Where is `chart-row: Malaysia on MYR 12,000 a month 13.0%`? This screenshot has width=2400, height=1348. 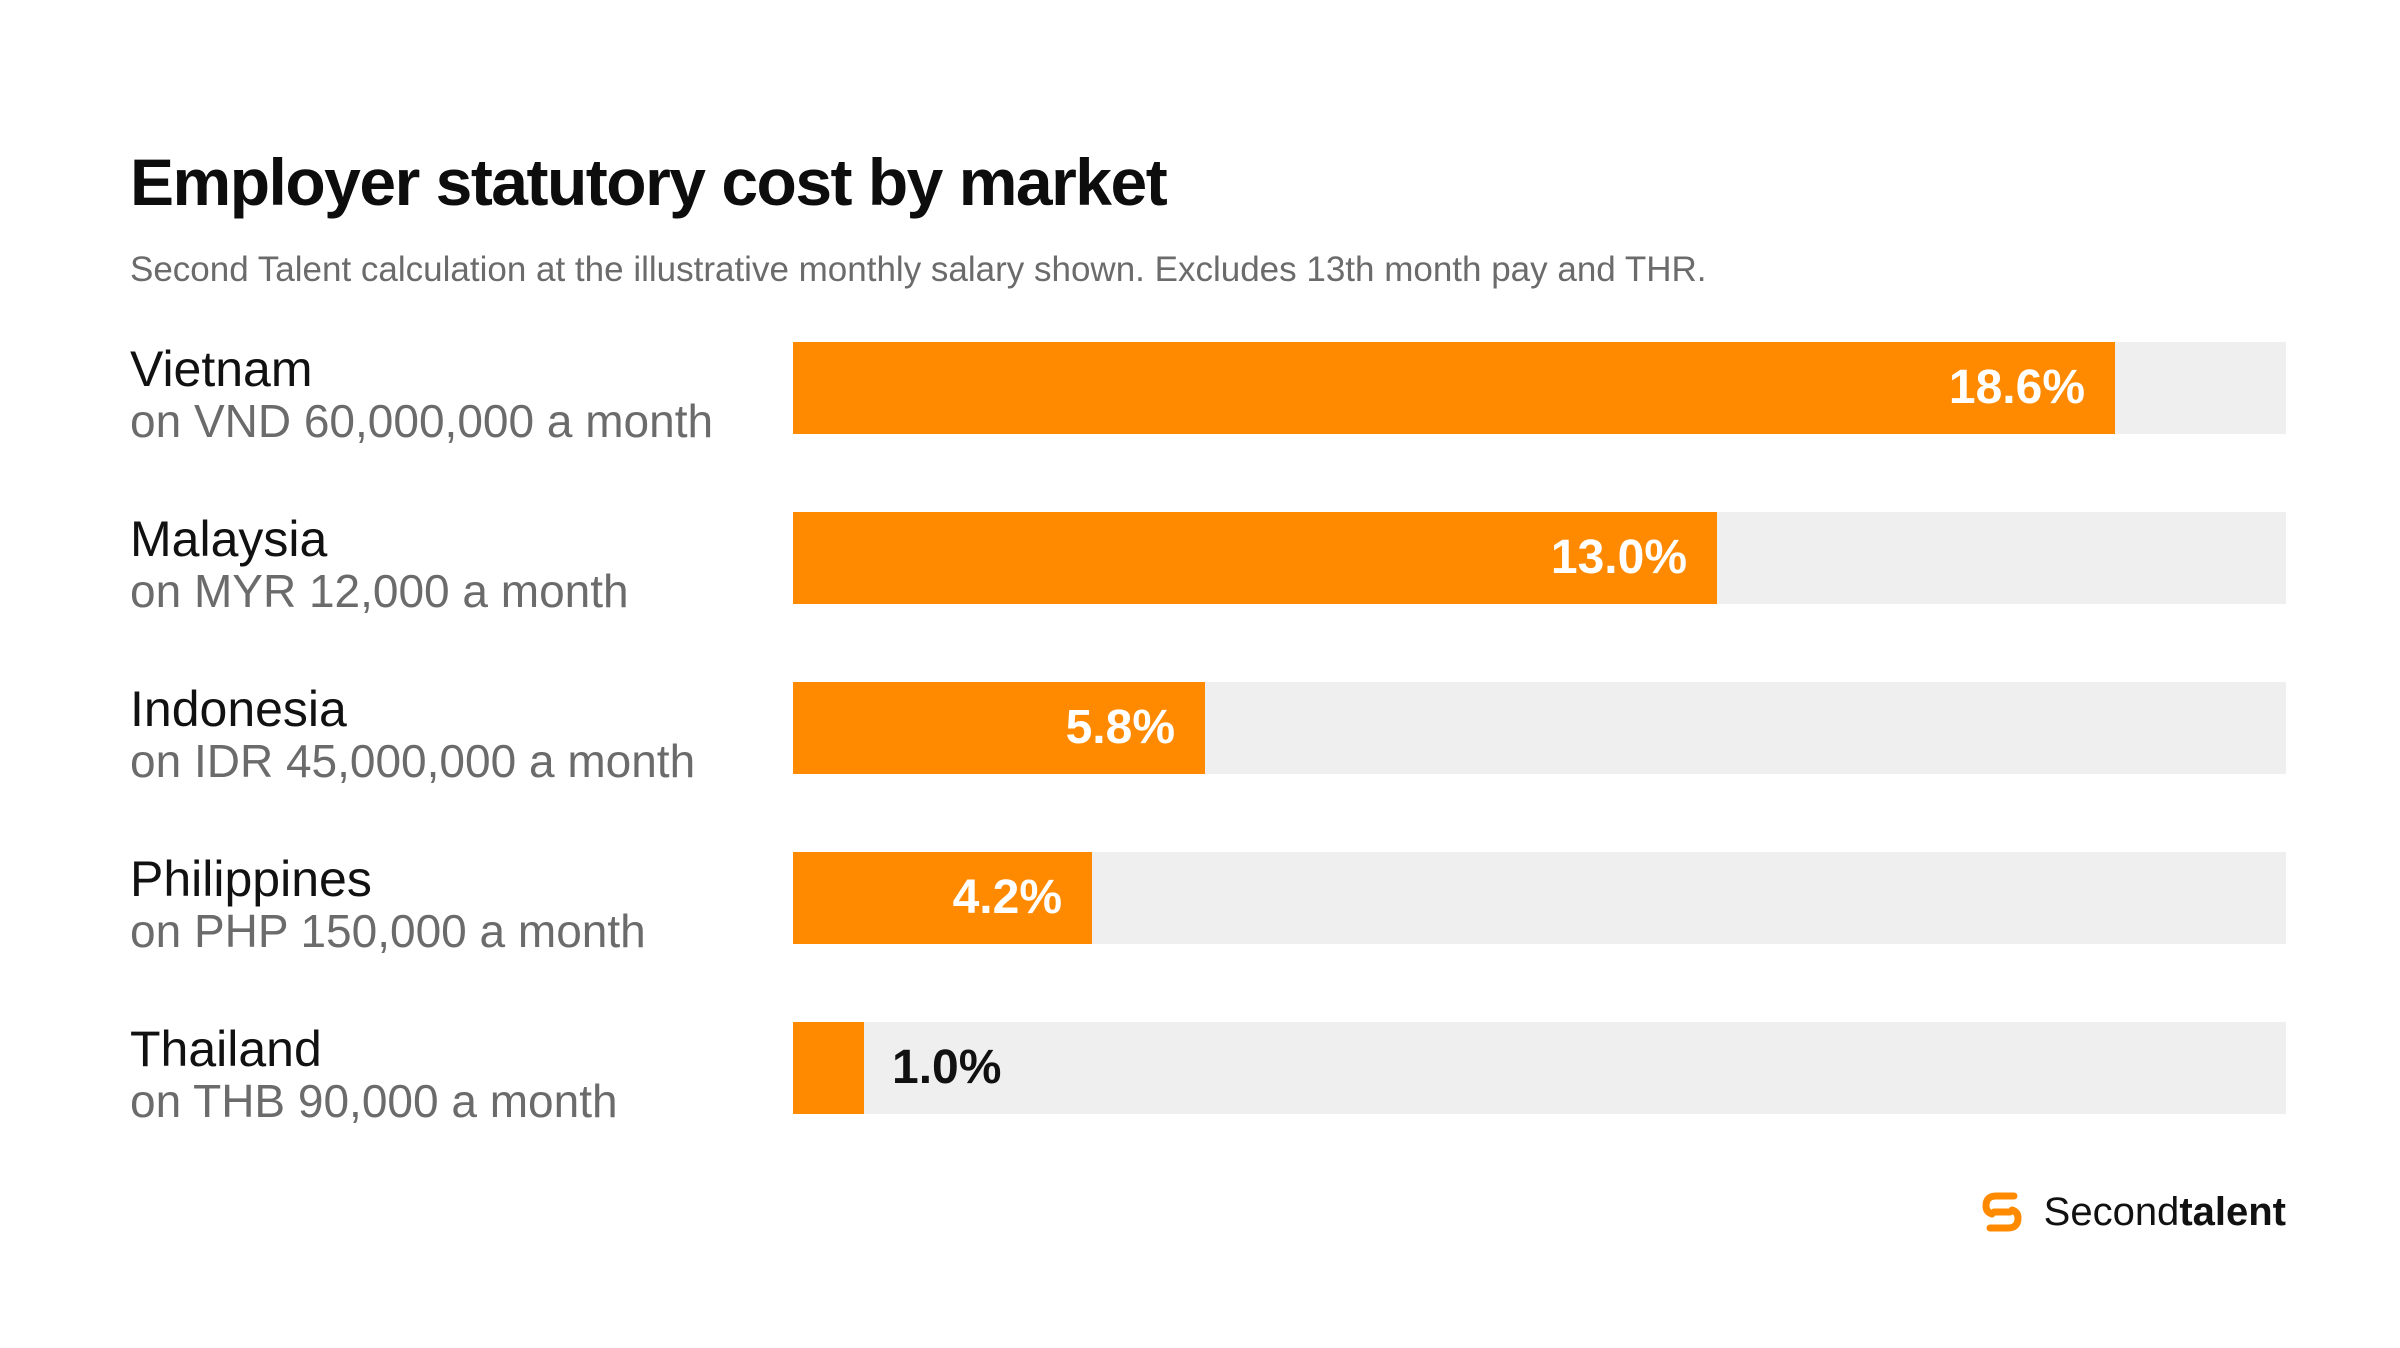 chart-row: Malaysia on MYR 12,000 a month 13.0% is located at coordinates (1200, 576).